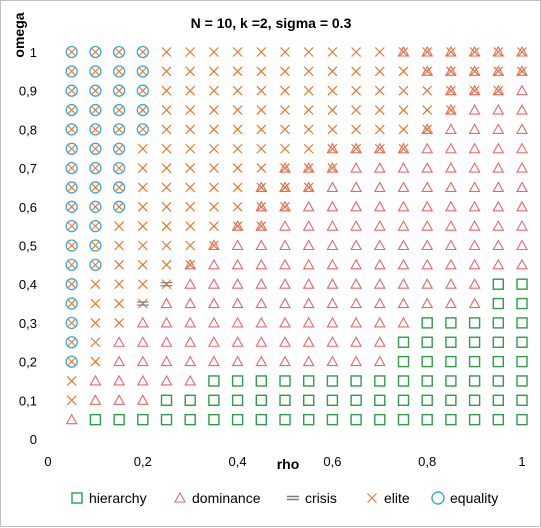  Describe the element at coordinates (332, 461) in the screenshot. I see `x-tick-label: 0,6` at that location.